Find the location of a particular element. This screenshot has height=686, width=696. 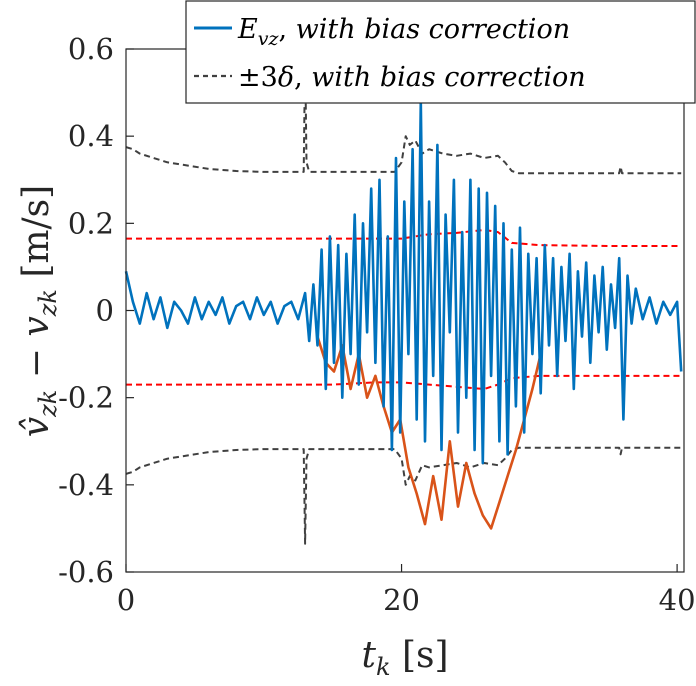

x-axis-label: tk [s] is located at coordinates (404, 658).